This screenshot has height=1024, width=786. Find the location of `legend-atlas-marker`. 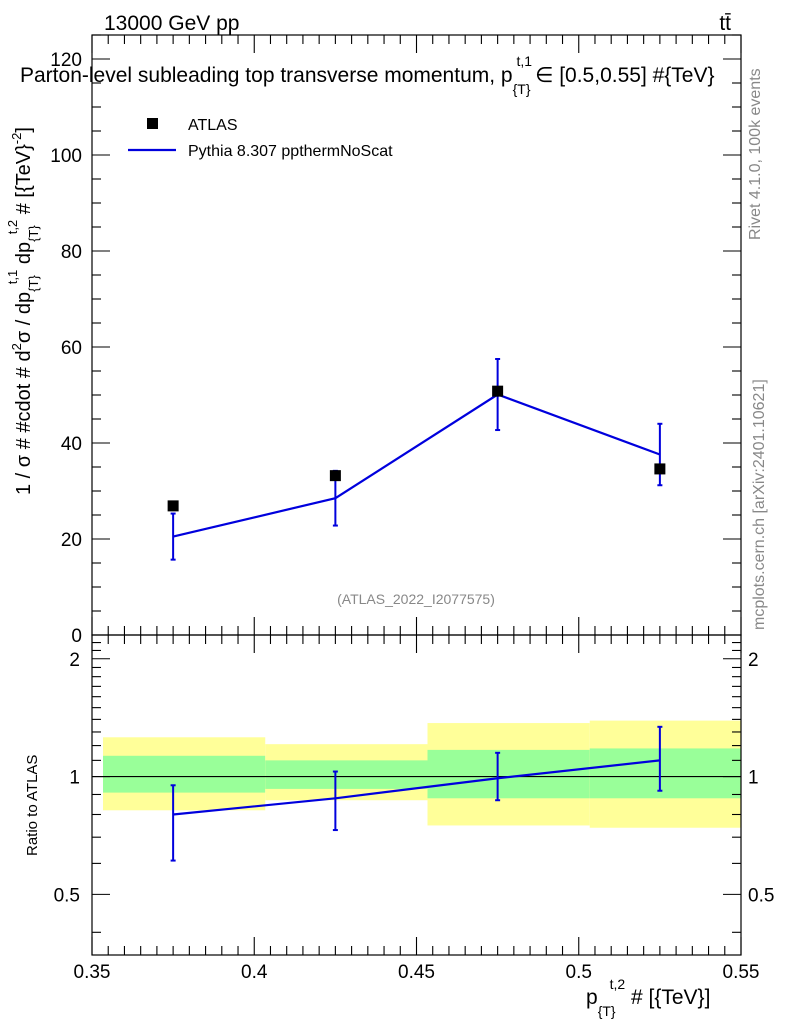

legend-atlas-marker is located at coordinates (152, 123).